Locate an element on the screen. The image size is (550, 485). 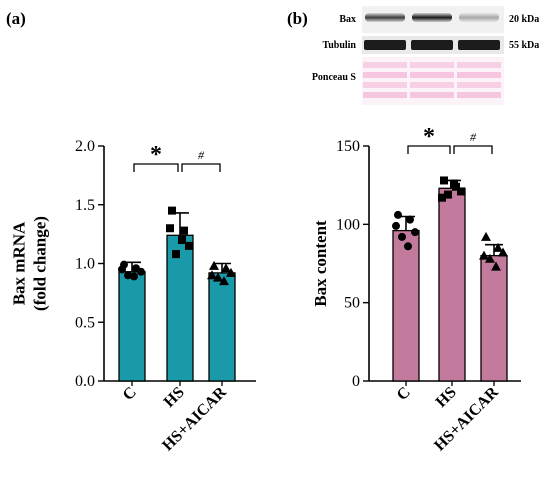
y-tick-label: 50 is located at coordinates (352, 303).